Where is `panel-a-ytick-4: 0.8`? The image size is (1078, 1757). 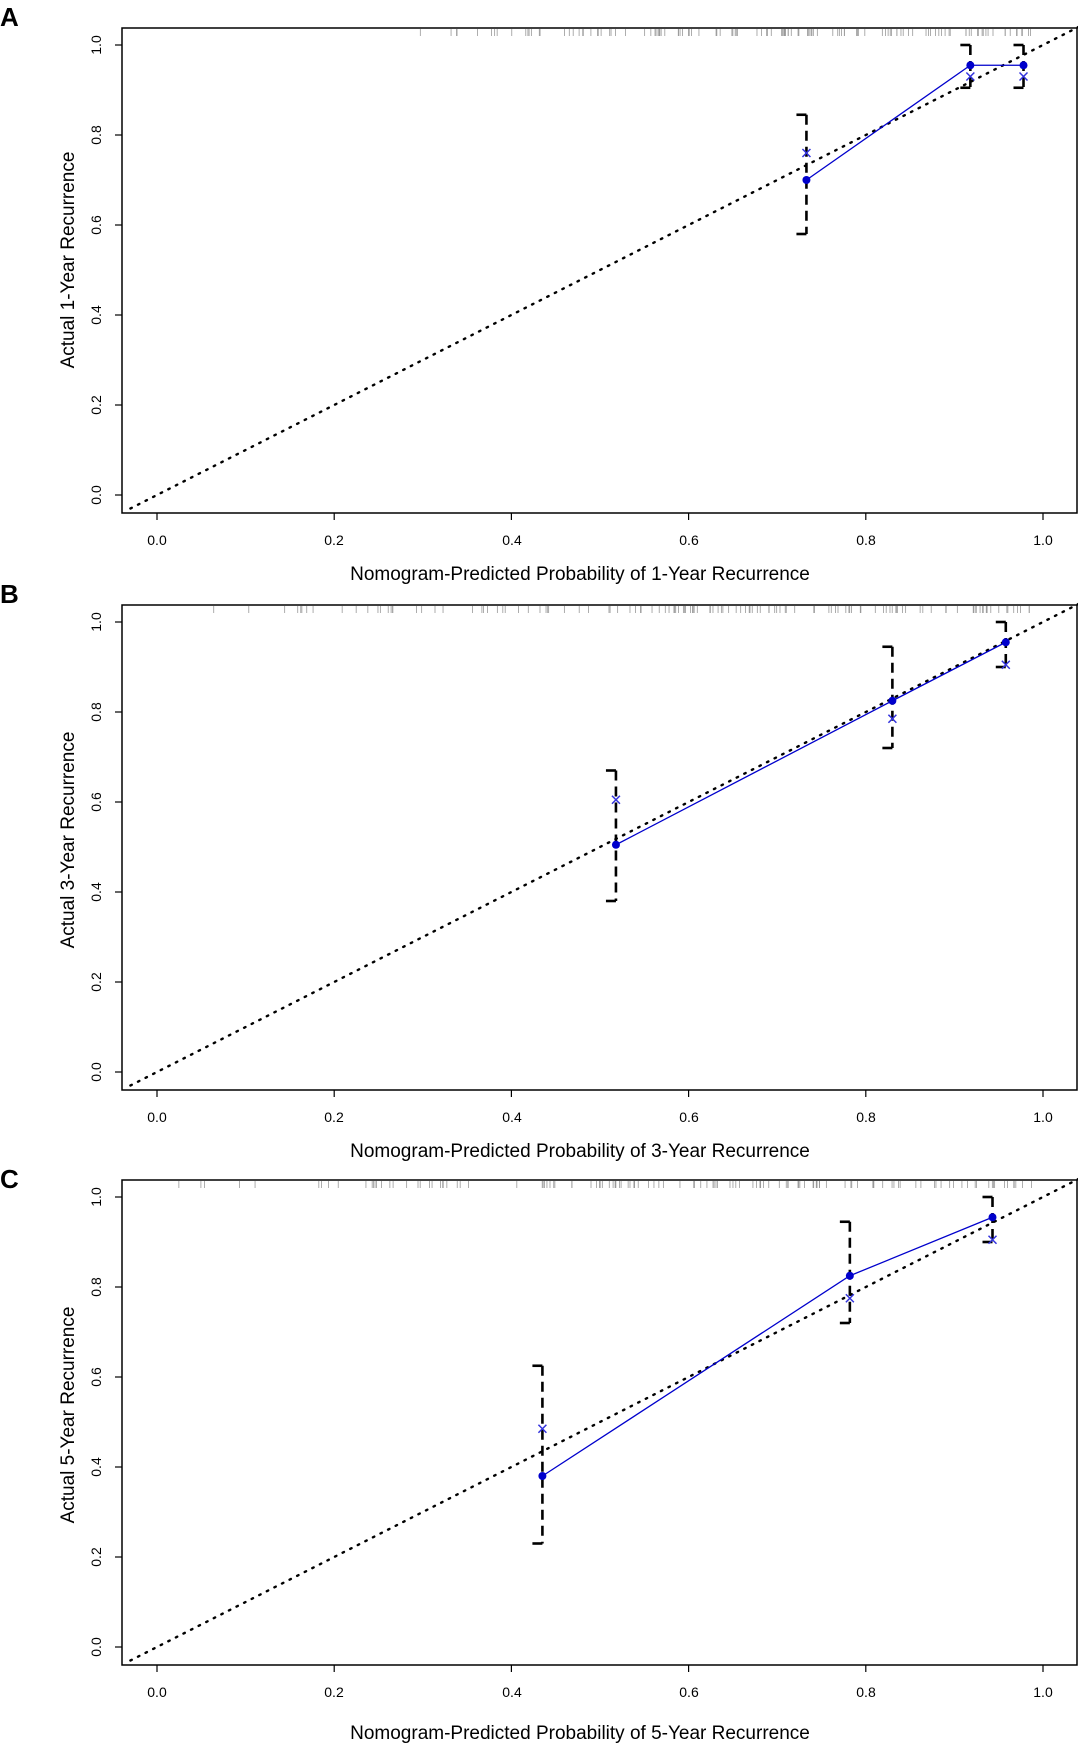 panel-a-ytick-4: 0.8 is located at coordinates (96, 135).